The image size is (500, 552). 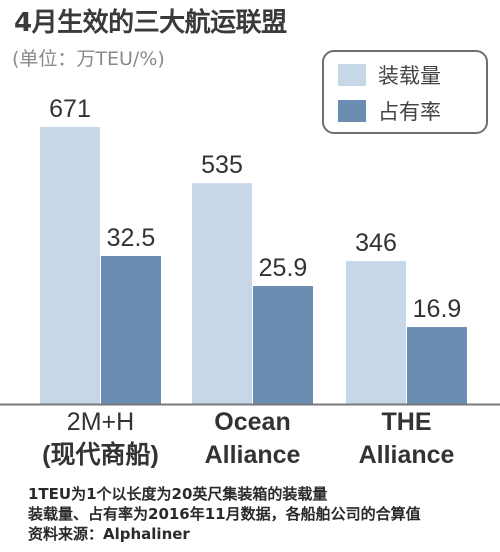 What do you see at coordinates (283, 268) in the screenshot?
I see `data-label-share-2: 25.9` at bounding box center [283, 268].